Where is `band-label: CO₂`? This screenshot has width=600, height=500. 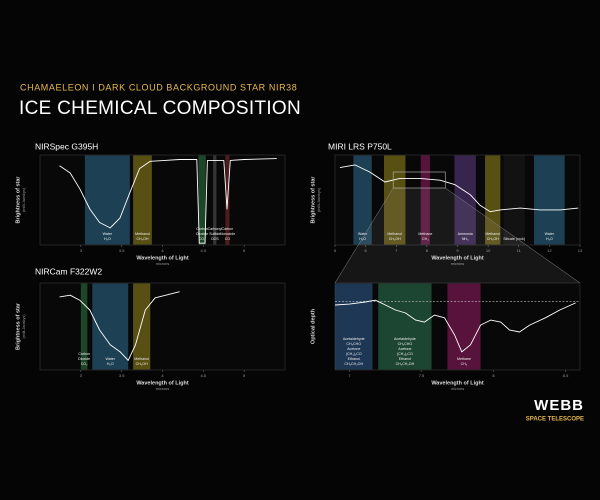
band-label: CO₂ is located at coordinates (84, 364).